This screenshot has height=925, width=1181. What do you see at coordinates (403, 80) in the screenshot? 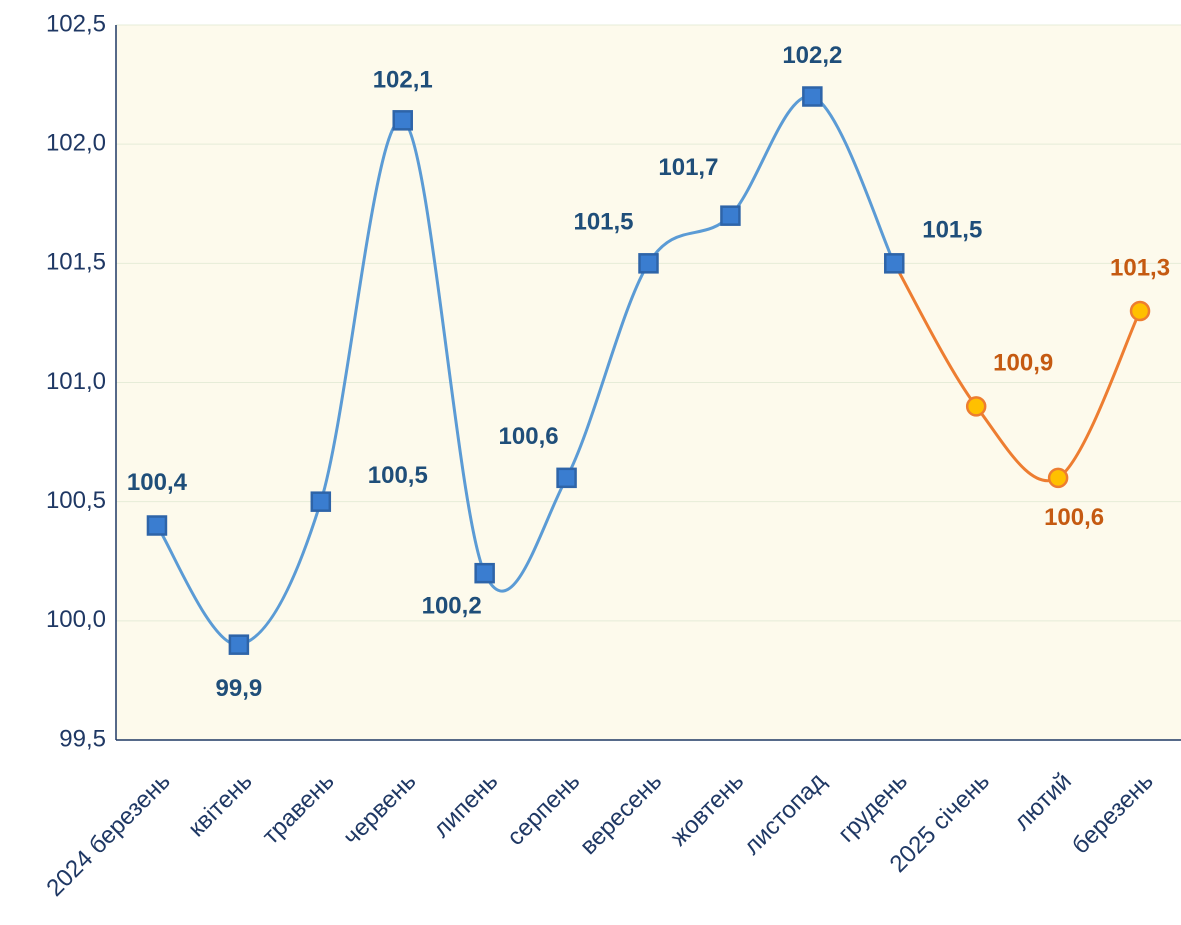
I see `data-label: 102,1` at bounding box center [403, 80].